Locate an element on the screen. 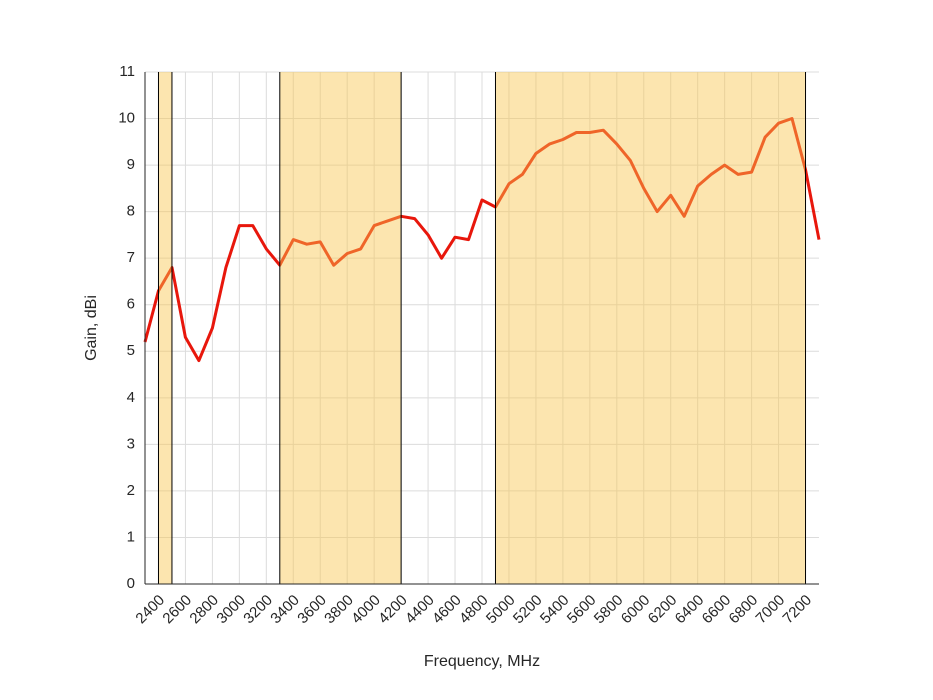 This screenshot has height=700, width=933. y-tick-label: 8 is located at coordinates (131, 211).